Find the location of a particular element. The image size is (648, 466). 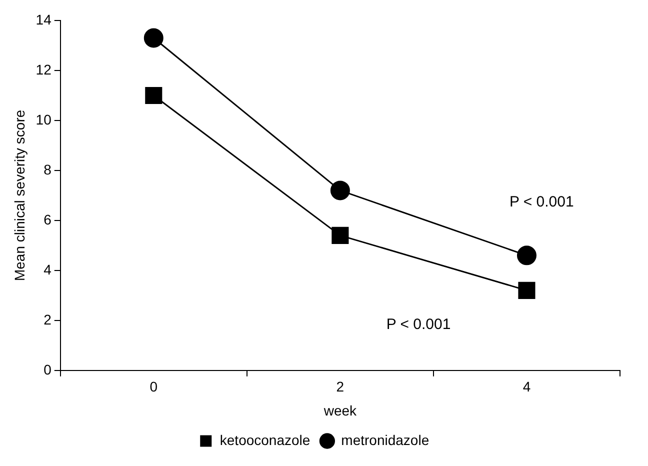

y-tick-label: 10 is located at coordinates (44, 119).